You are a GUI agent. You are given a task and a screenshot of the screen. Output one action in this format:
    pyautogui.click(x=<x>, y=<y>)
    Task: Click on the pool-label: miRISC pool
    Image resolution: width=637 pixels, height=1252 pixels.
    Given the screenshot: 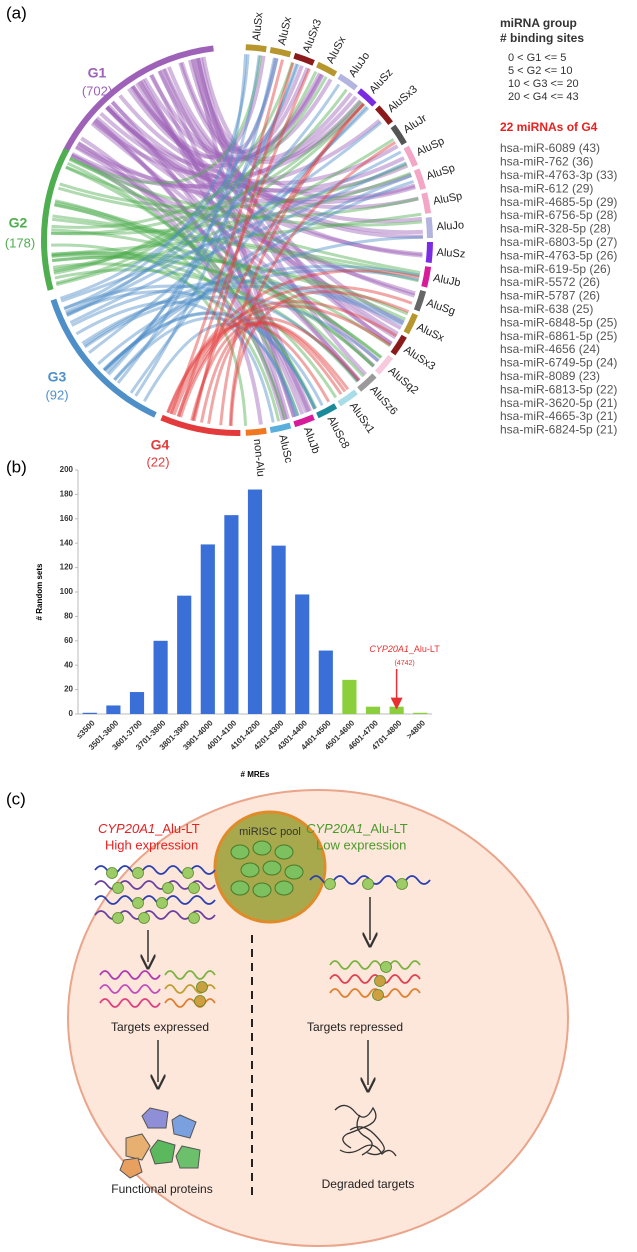 What is the action you would take?
    pyautogui.click(x=270, y=832)
    